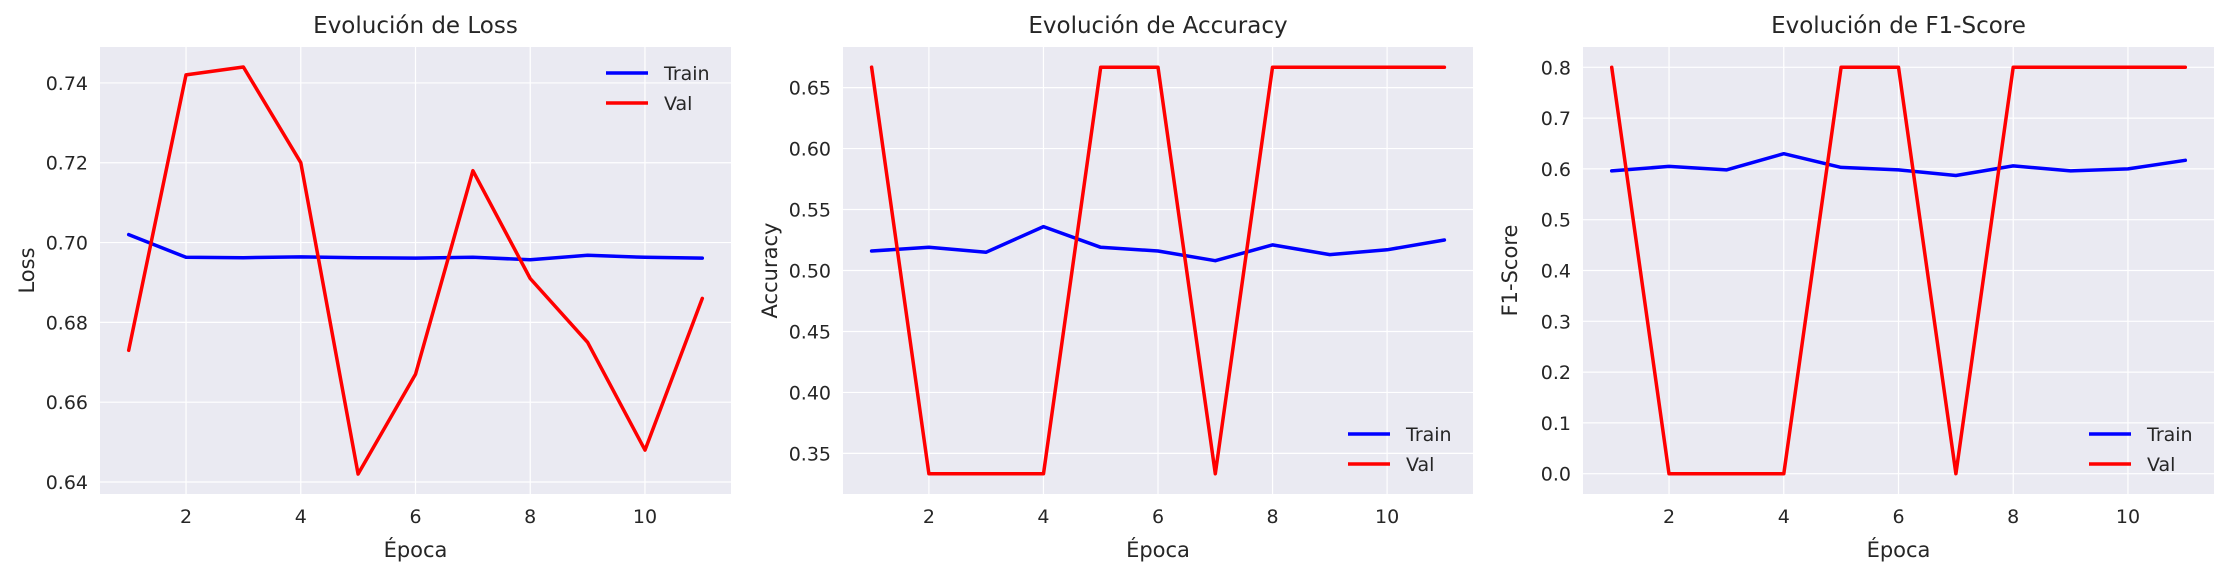 The image size is (2228, 577). I want to click on y-tick-label: 0.68, so click(67, 323).